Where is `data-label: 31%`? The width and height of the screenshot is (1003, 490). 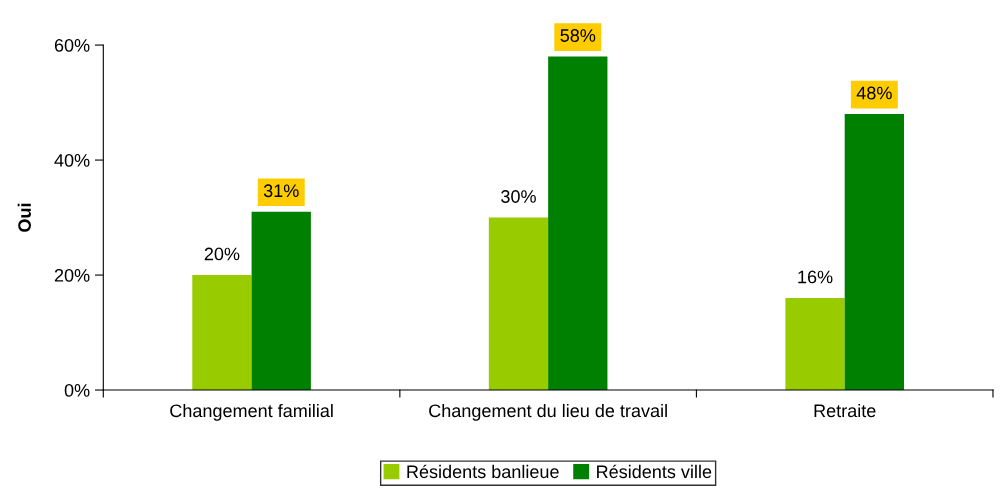 data-label: 31% is located at coordinates (281, 191).